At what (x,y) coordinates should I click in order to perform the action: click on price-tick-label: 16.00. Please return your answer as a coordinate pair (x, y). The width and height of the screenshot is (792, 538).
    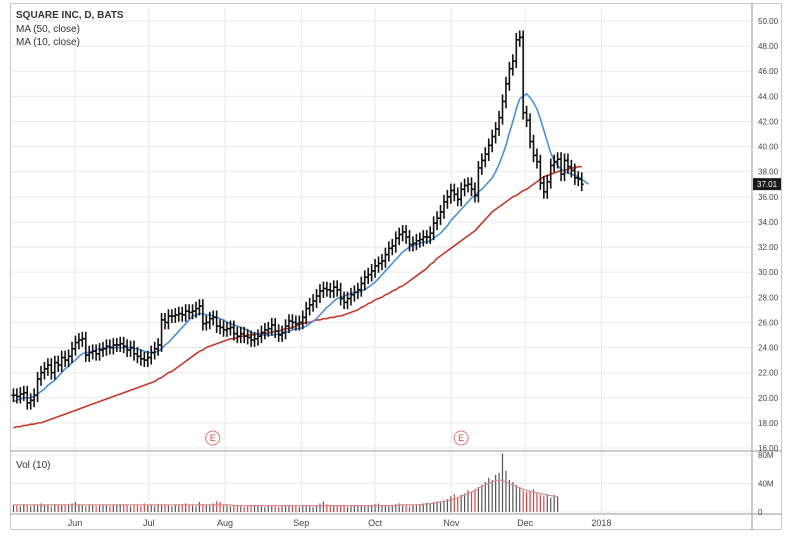
    Looking at the image, I should click on (768, 448).